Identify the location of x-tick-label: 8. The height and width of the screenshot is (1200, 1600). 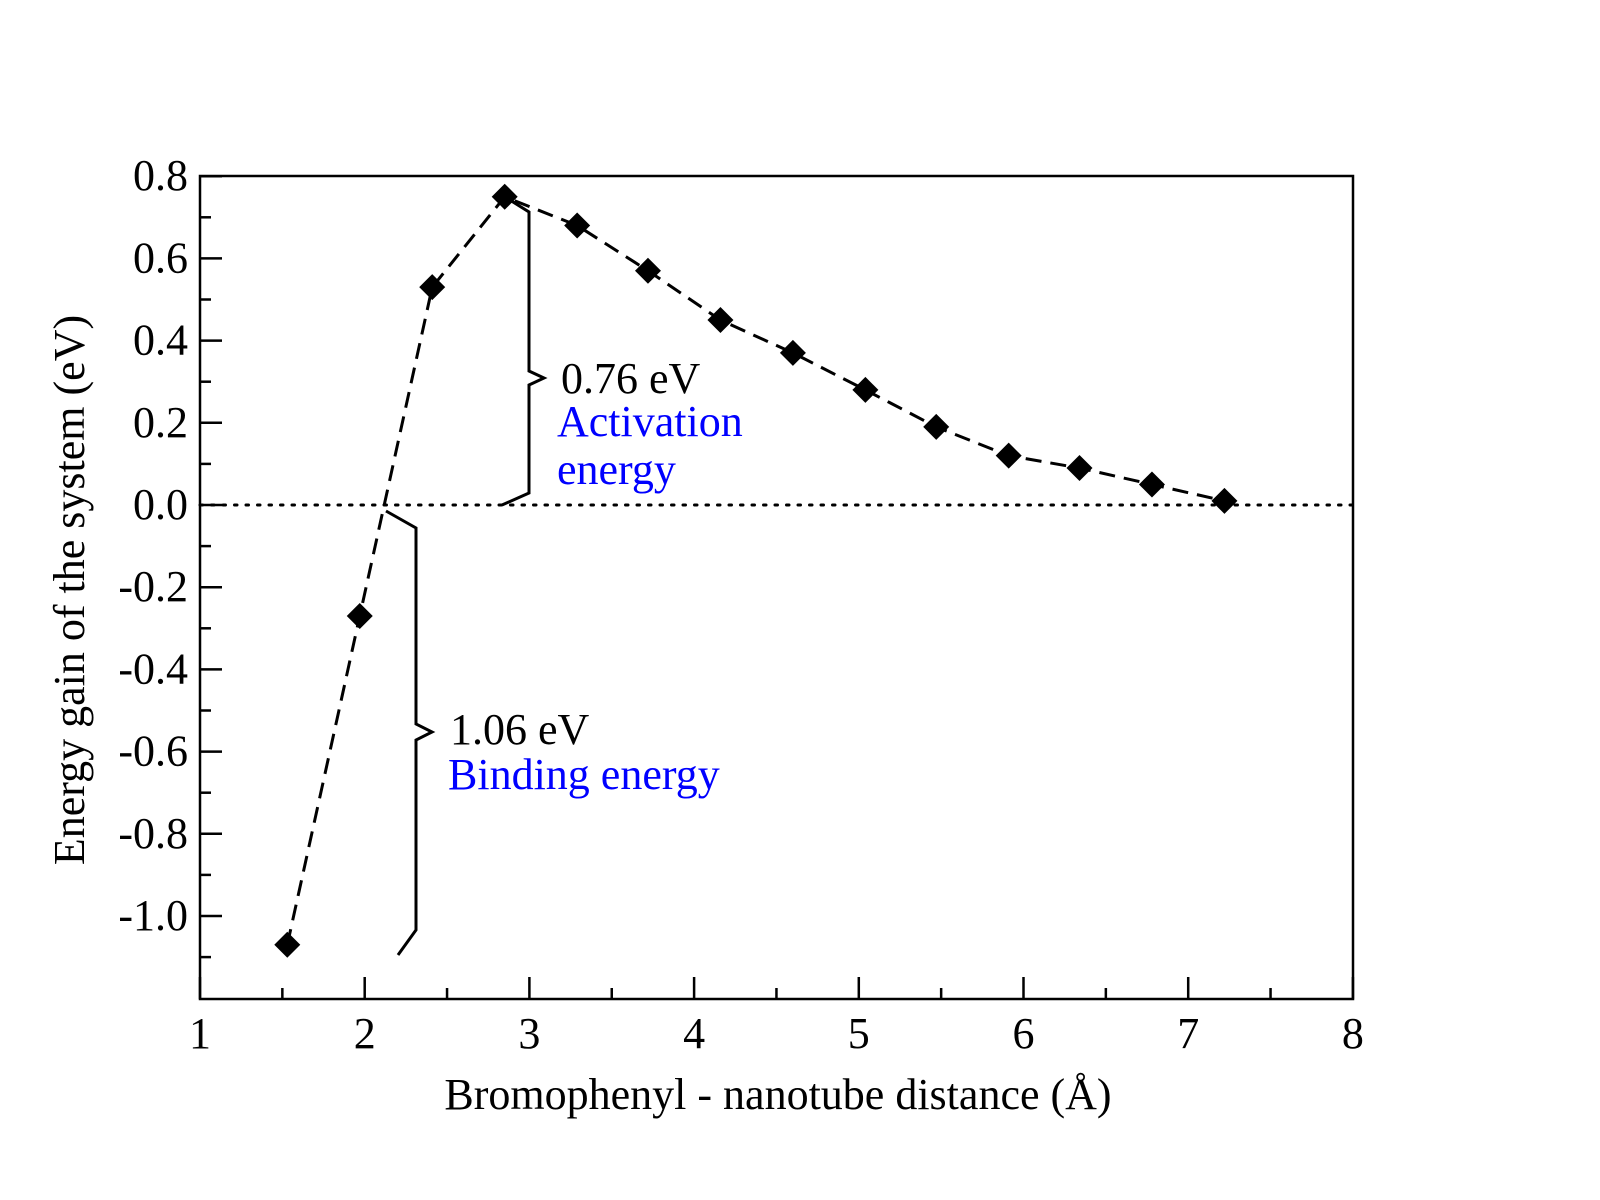
(1353, 1033).